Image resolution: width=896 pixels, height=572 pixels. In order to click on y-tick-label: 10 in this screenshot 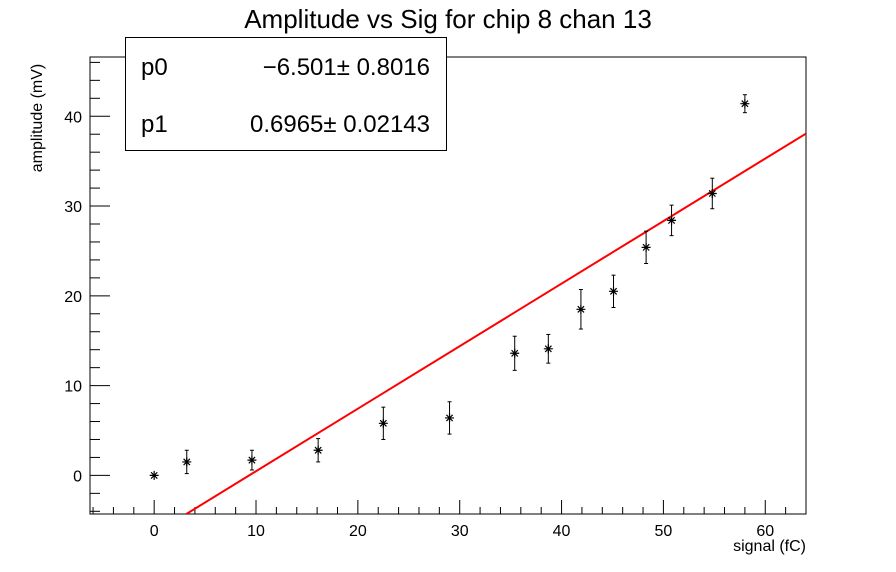, I will do `click(73, 387)`.